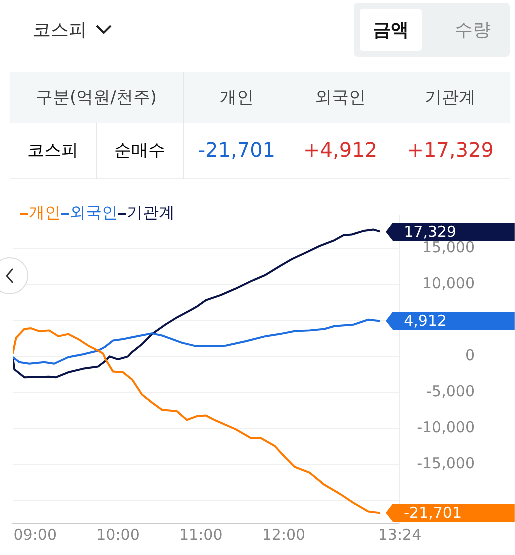 Image resolution: width=515 pixels, height=555 pixels. I want to click on text: 개인, so click(237, 98).